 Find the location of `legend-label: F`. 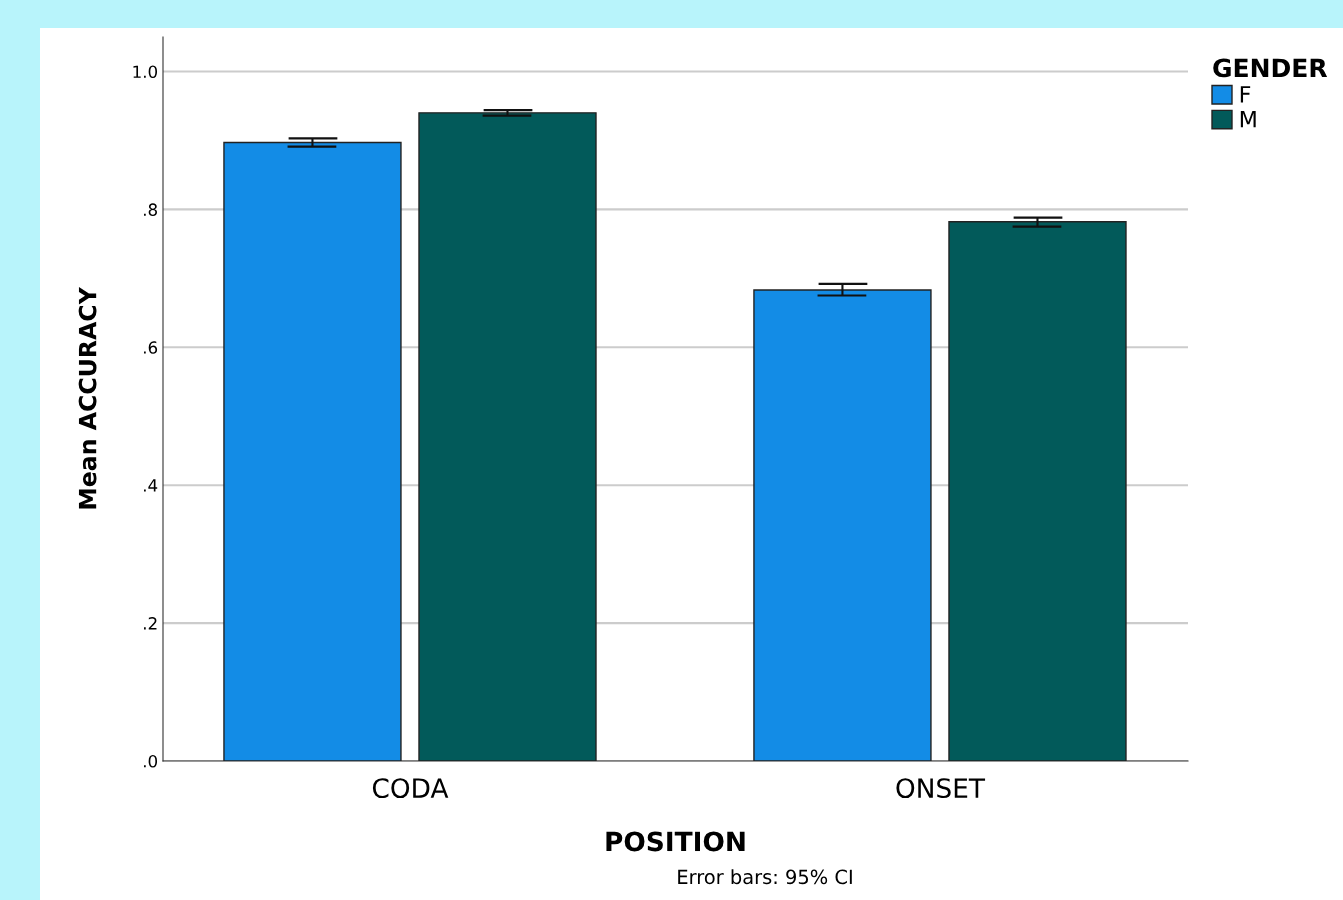

legend-label: F is located at coordinates (1245, 94).